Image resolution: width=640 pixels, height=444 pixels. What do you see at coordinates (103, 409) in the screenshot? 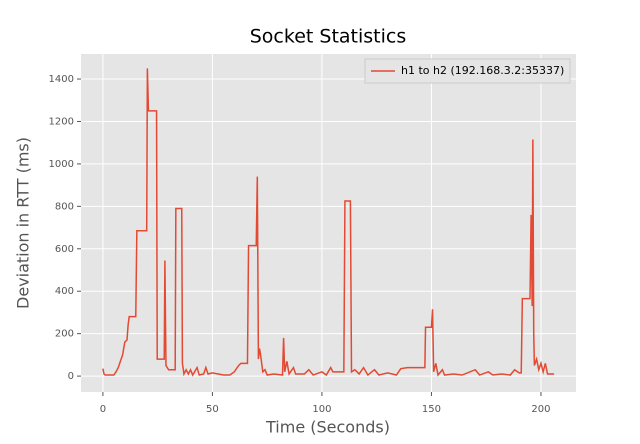
I see `x-tick-label: 0` at bounding box center [103, 409].